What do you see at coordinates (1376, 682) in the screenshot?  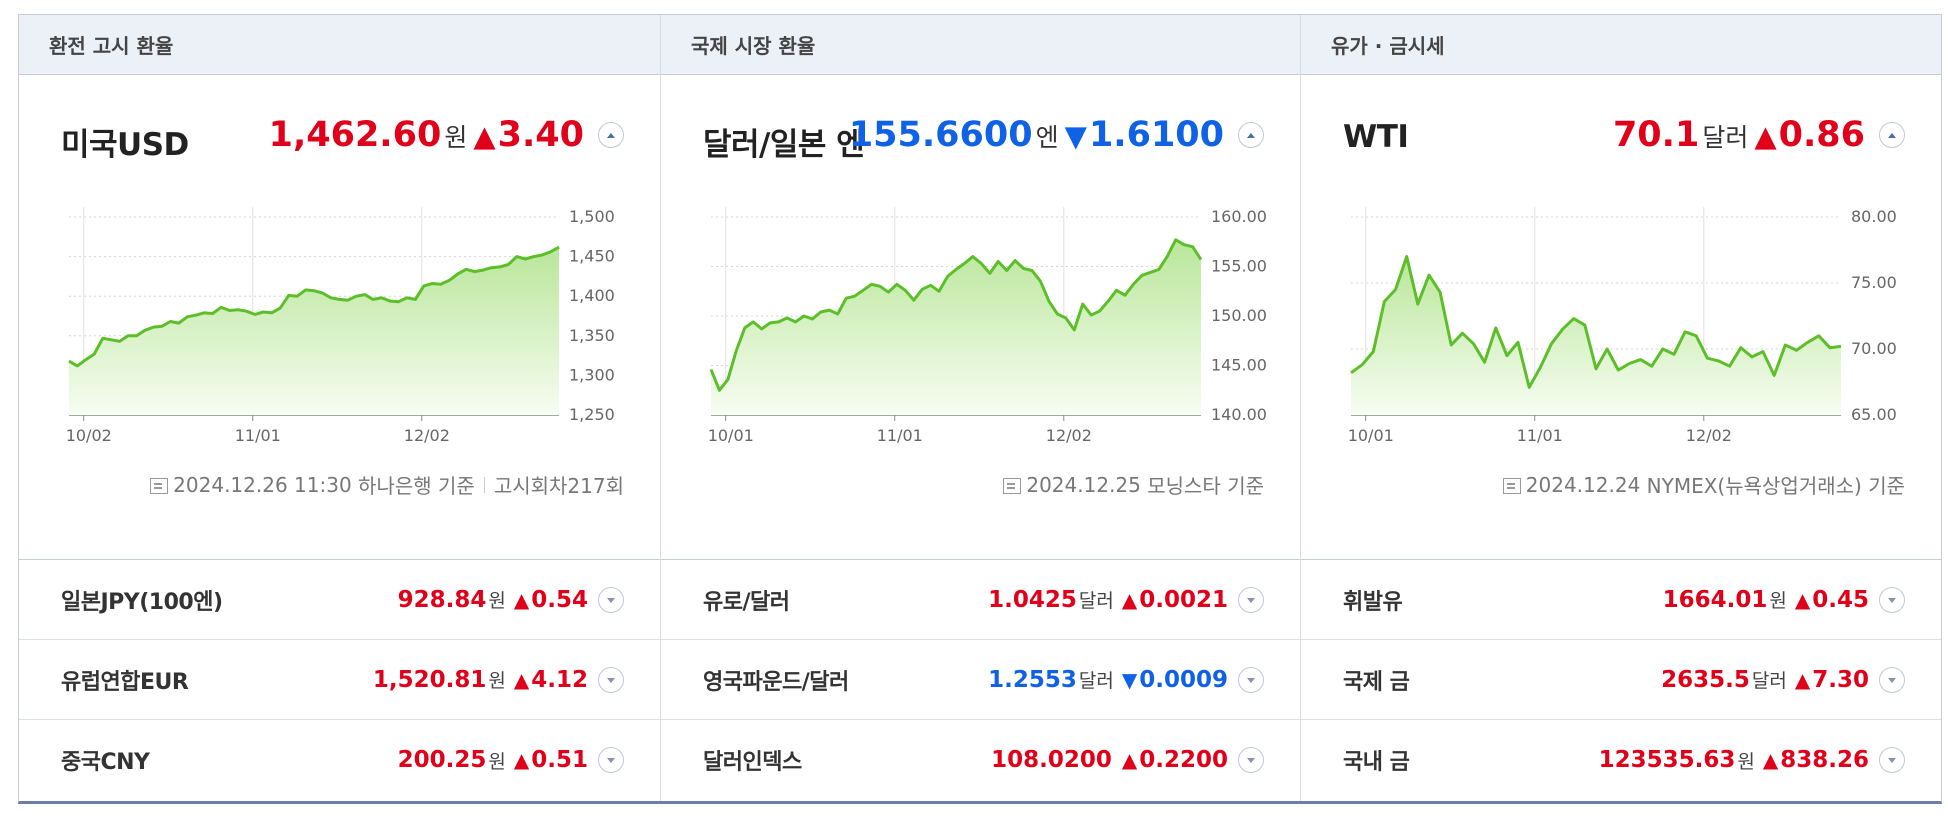 I see `item-name: 국제 금` at bounding box center [1376, 682].